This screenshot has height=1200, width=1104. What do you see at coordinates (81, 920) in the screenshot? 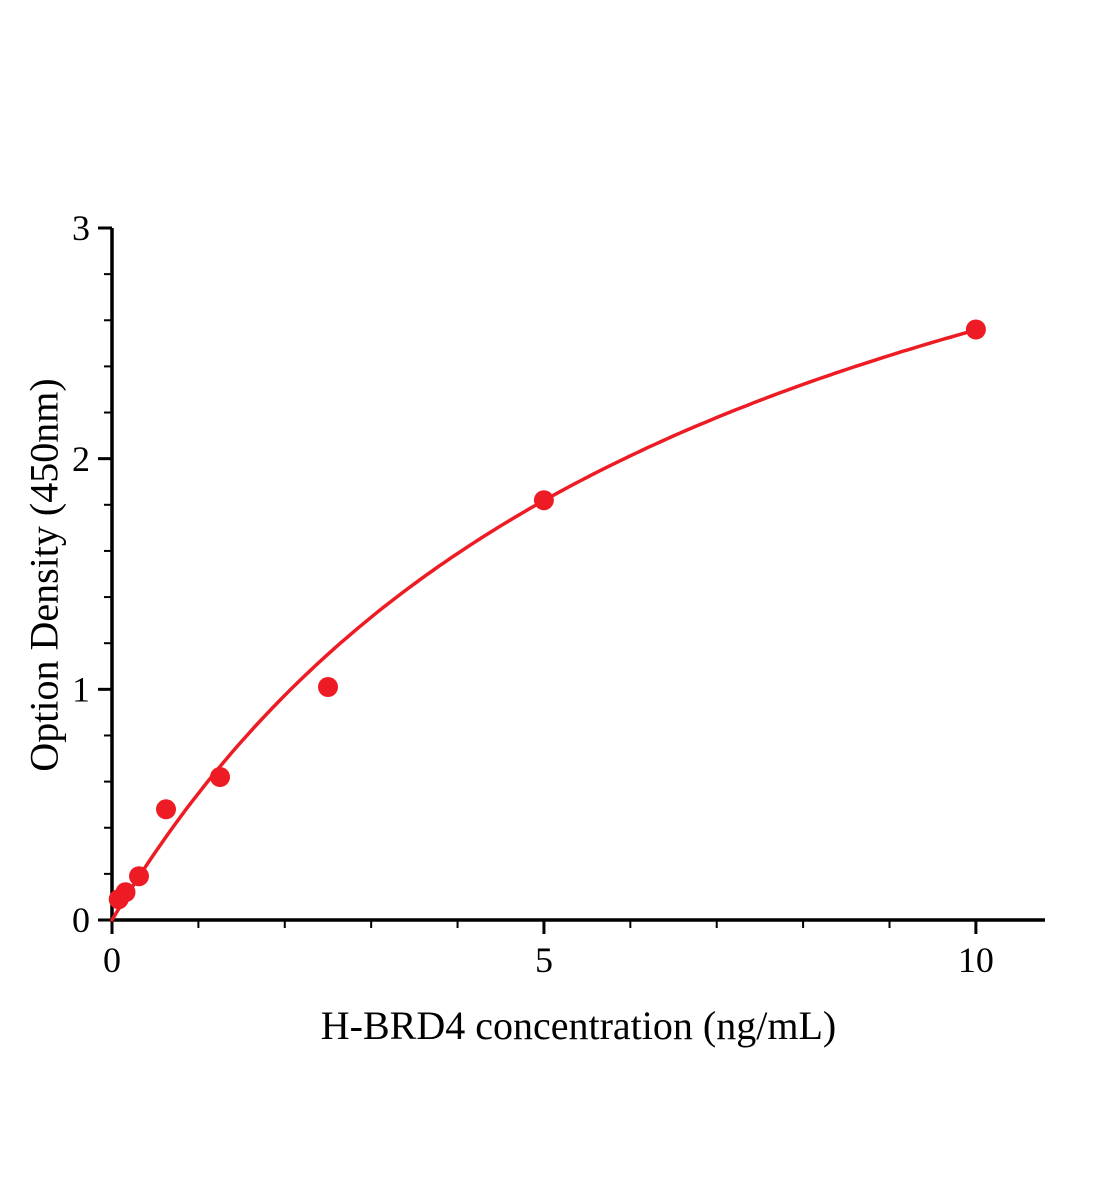
I see `y-tick-label: 0` at bounding box center [81, 920].